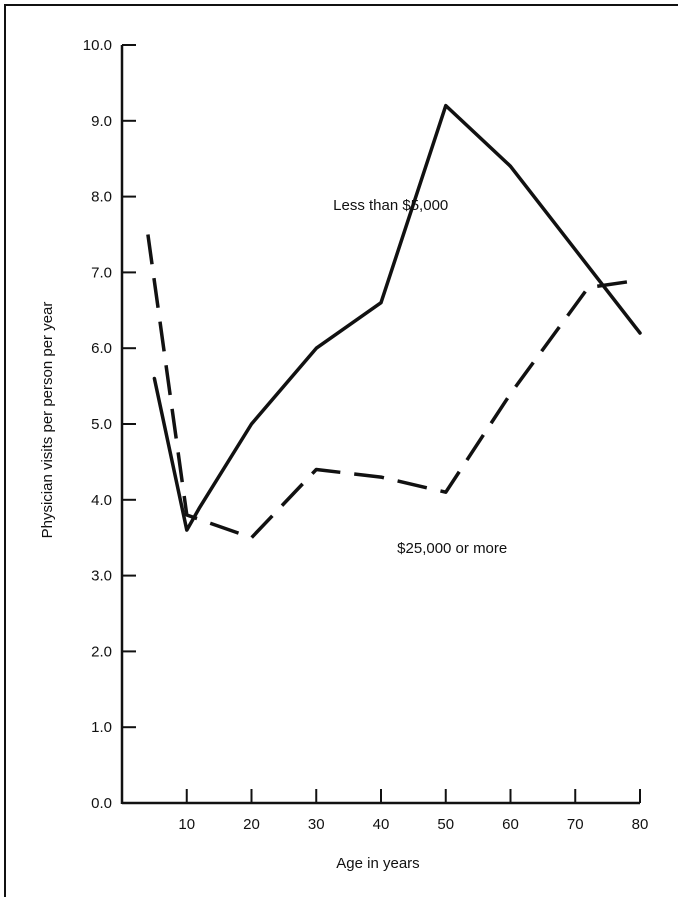 This screenshot has width=678, height=899. Describe the element at coordinates (186, 824) in the screenshot. I see `x-tick-label: 10` at that location.